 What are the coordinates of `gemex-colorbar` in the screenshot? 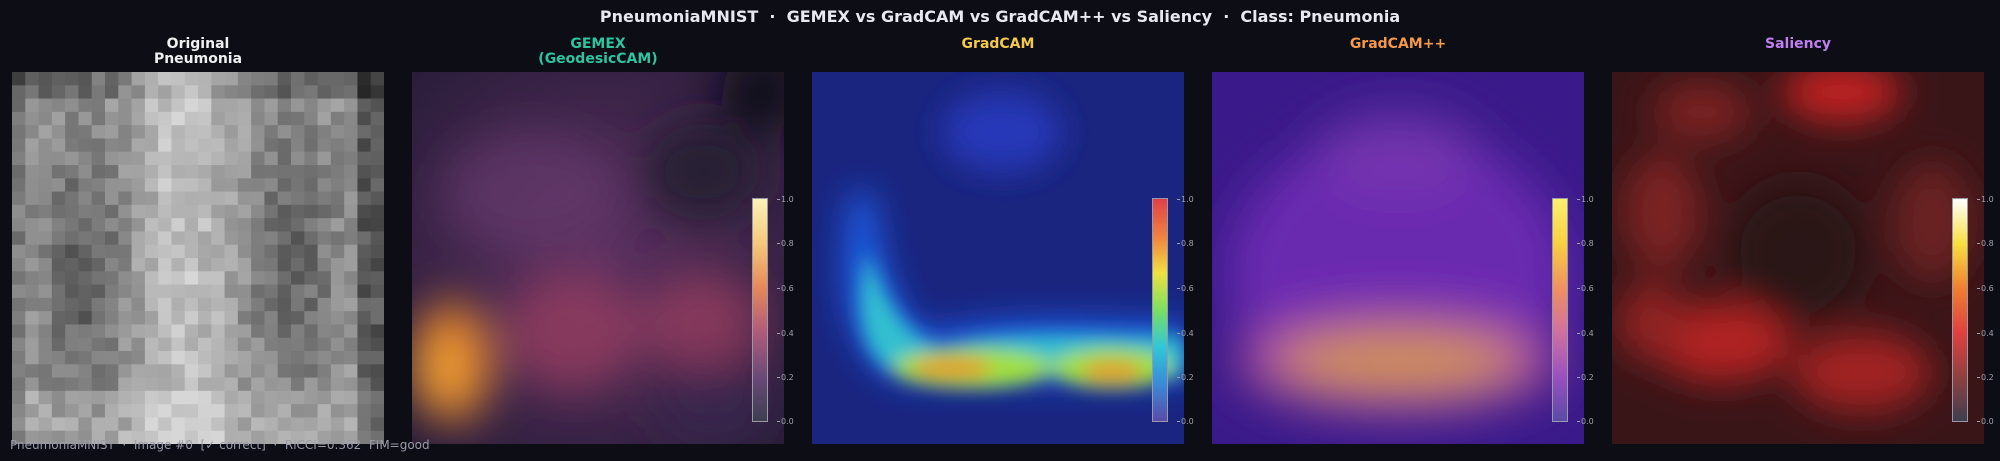 It's located at (760, 310).